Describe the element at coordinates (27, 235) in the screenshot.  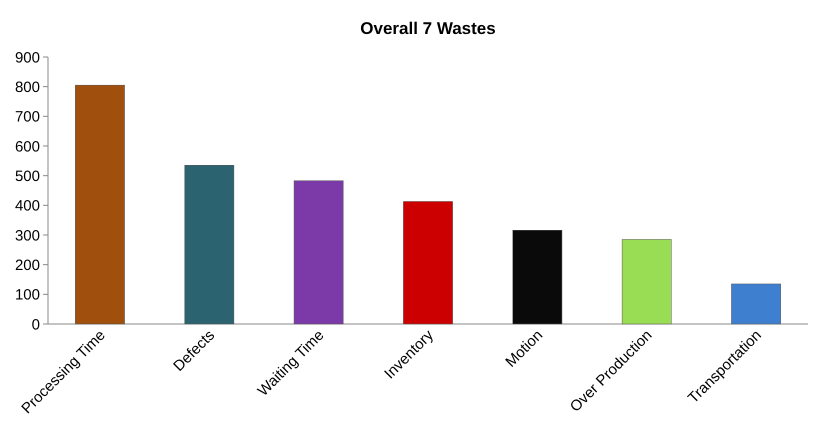
I see `y-tick-label: 300` at that location.